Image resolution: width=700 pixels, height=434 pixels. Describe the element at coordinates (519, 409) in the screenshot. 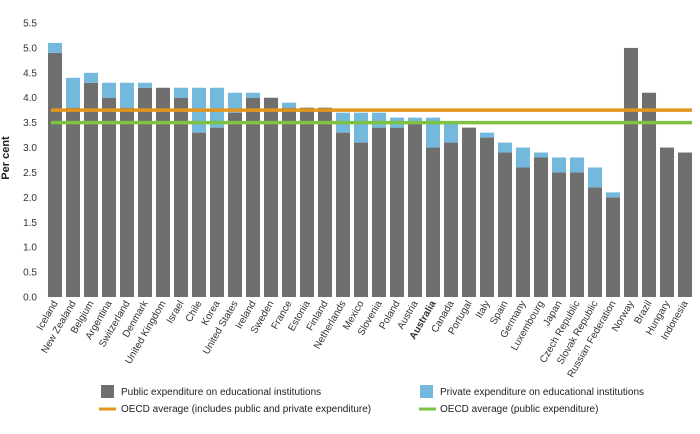

I see `legend-label-oecd-public: OECD average (public expenditure)` at that location.